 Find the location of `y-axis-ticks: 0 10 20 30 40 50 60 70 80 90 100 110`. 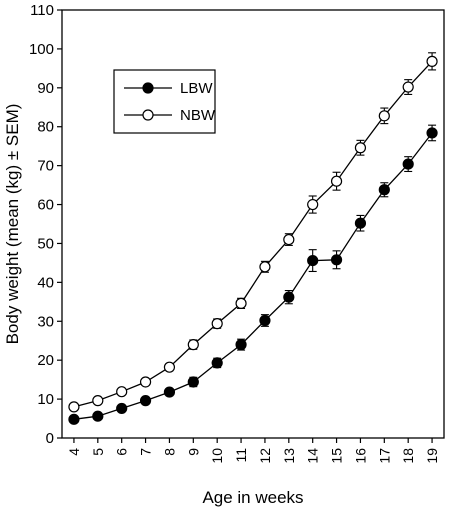

y-axis-ticks: 0 10 20 30 40 50 60 70 80 90 100 110 is located at coordinates (45, 224).